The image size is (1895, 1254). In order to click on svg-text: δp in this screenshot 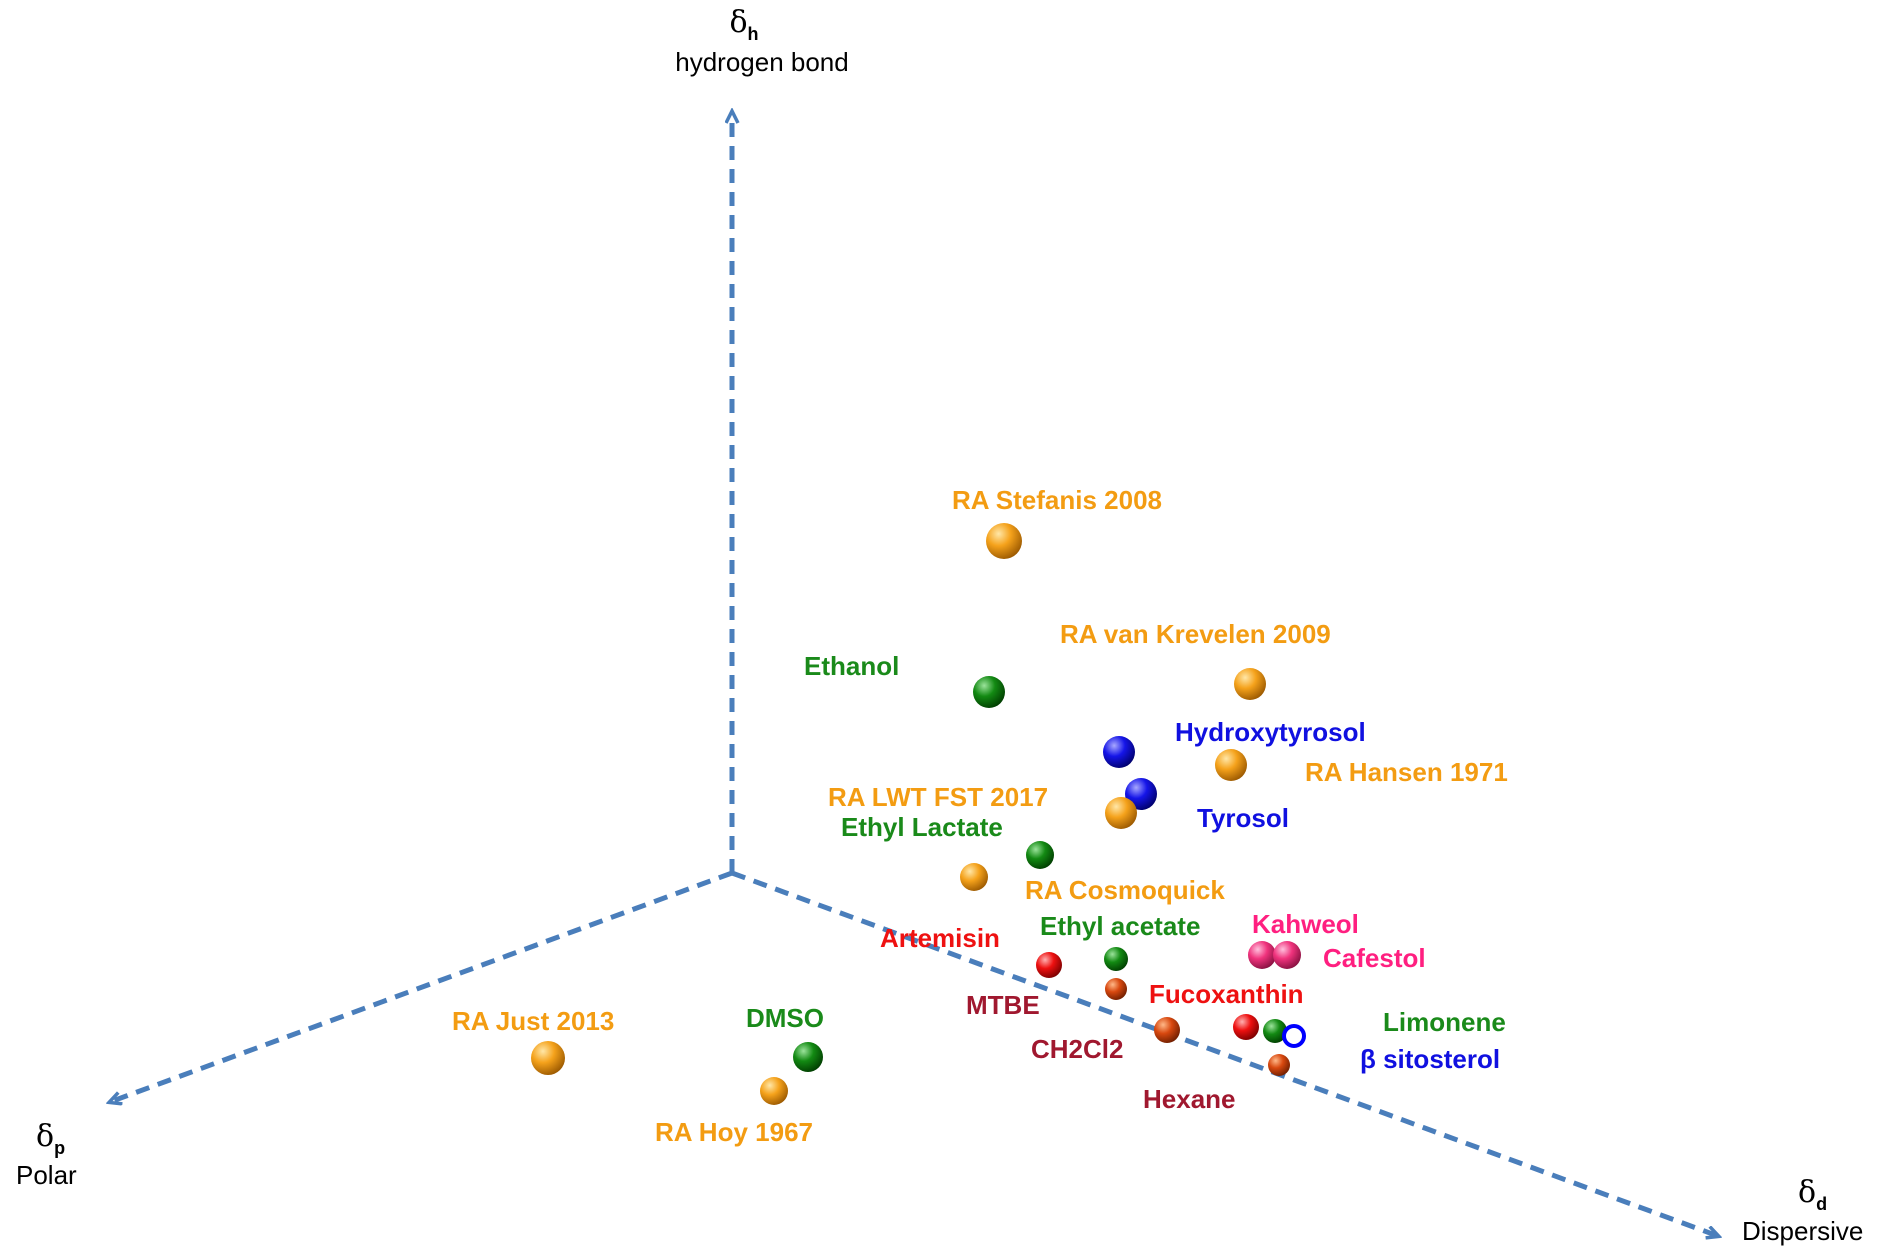, I will do `click(50, 1138)`.